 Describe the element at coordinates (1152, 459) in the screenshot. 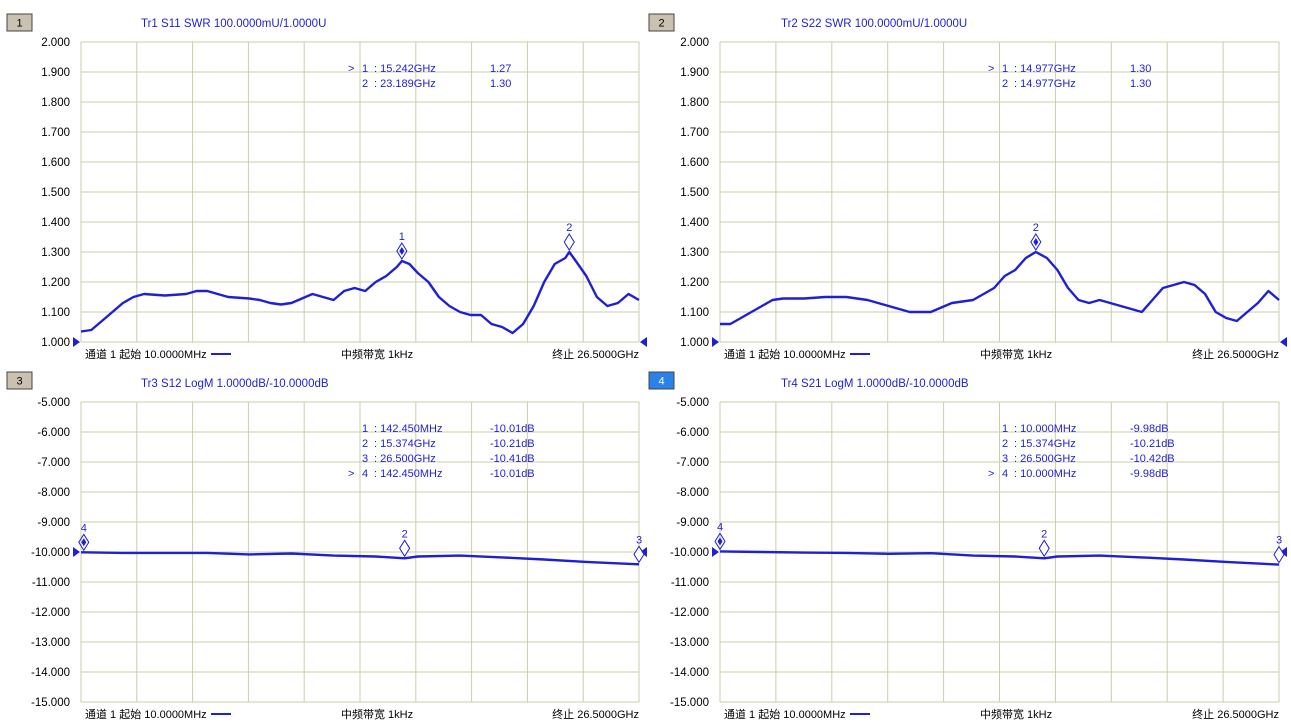

I see `marker-table-cell: -10.42dB` at that location.